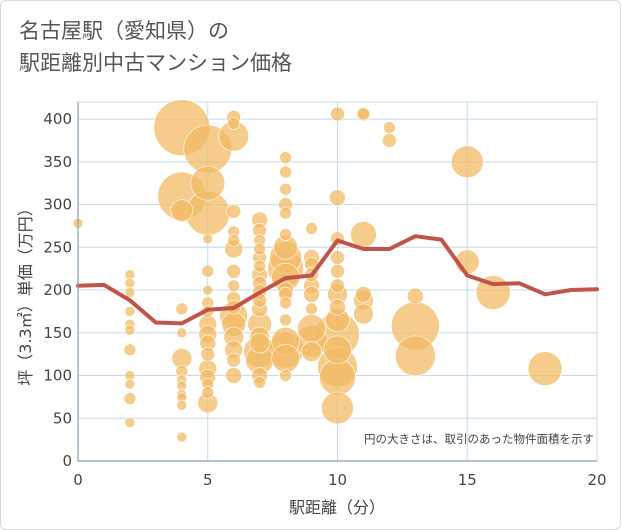  Describe the element at coordinates (57, 247) in the screenshot. I see `y-tick-label: 250` at that location.